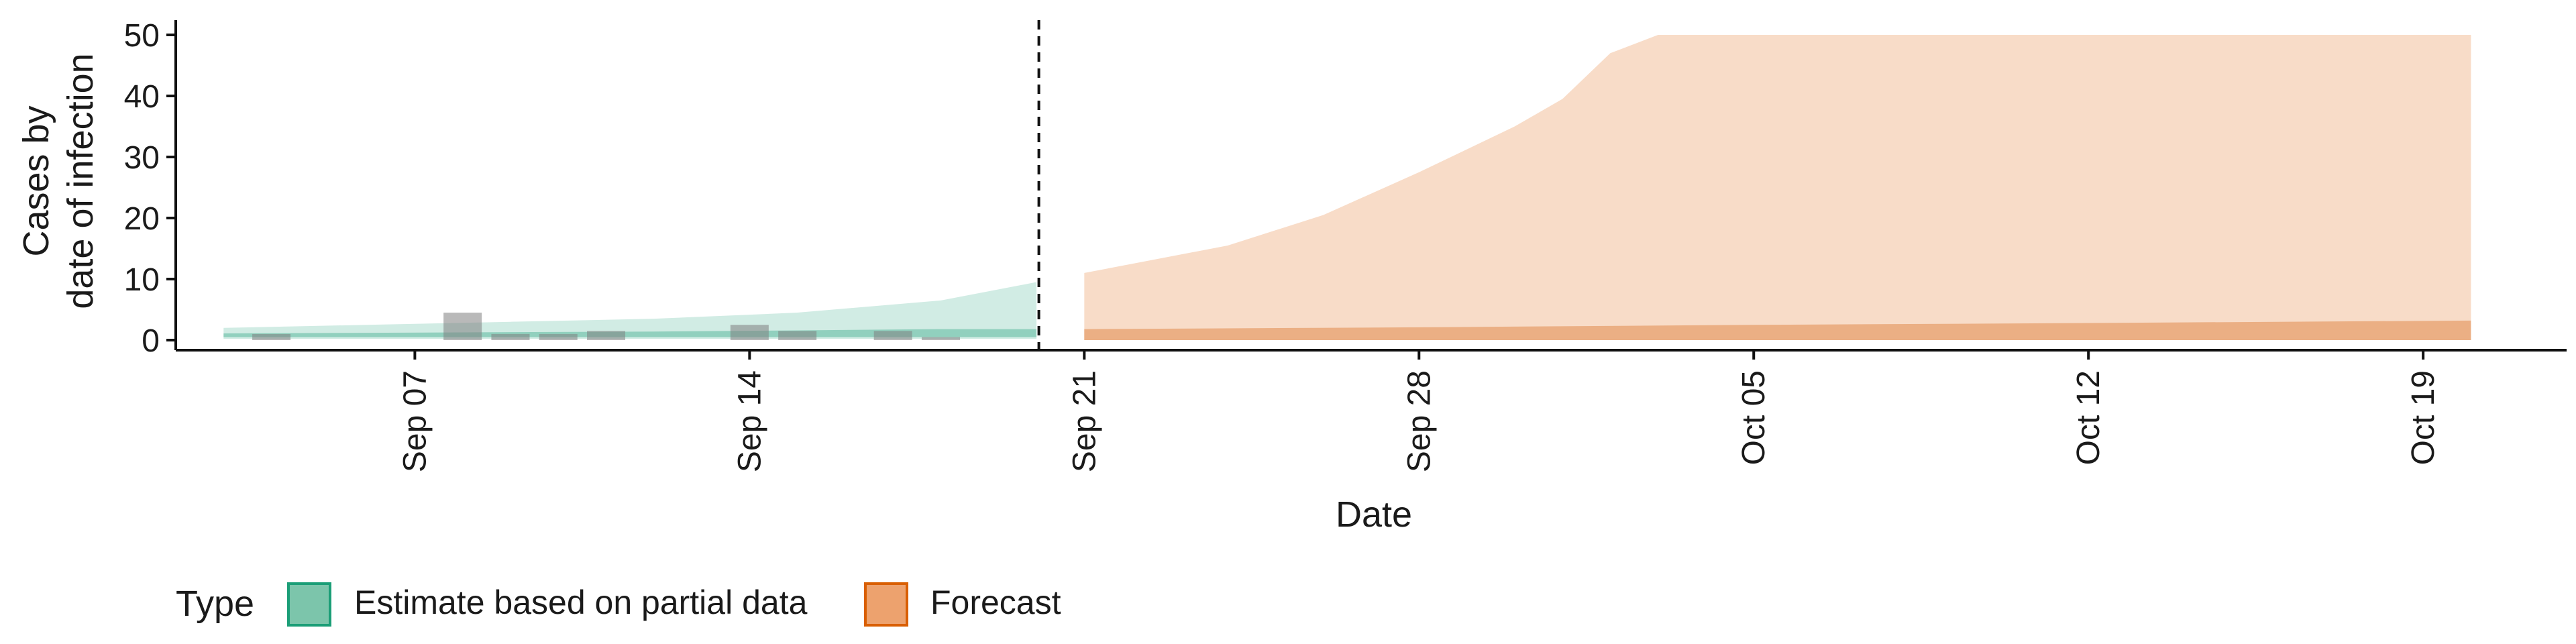 The image size is (2576, 644). What do you see at coordinates (80, 181) in the screenshot?
I see `y-axis-title-line-2: date of infection` at bounding box center [80, 181].